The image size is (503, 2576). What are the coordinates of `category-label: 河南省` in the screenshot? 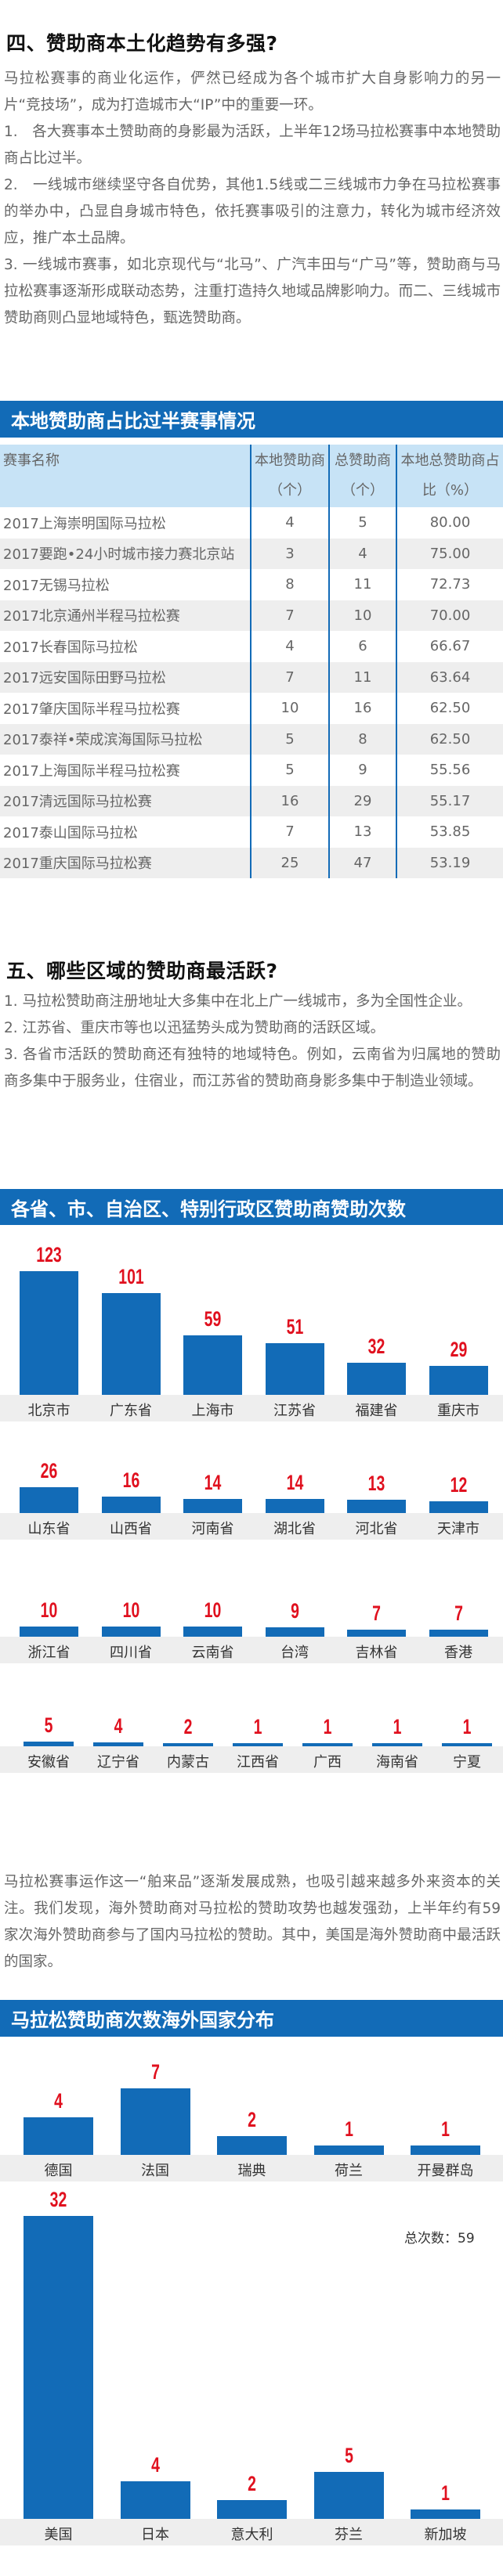 It's located at (212, 1529).